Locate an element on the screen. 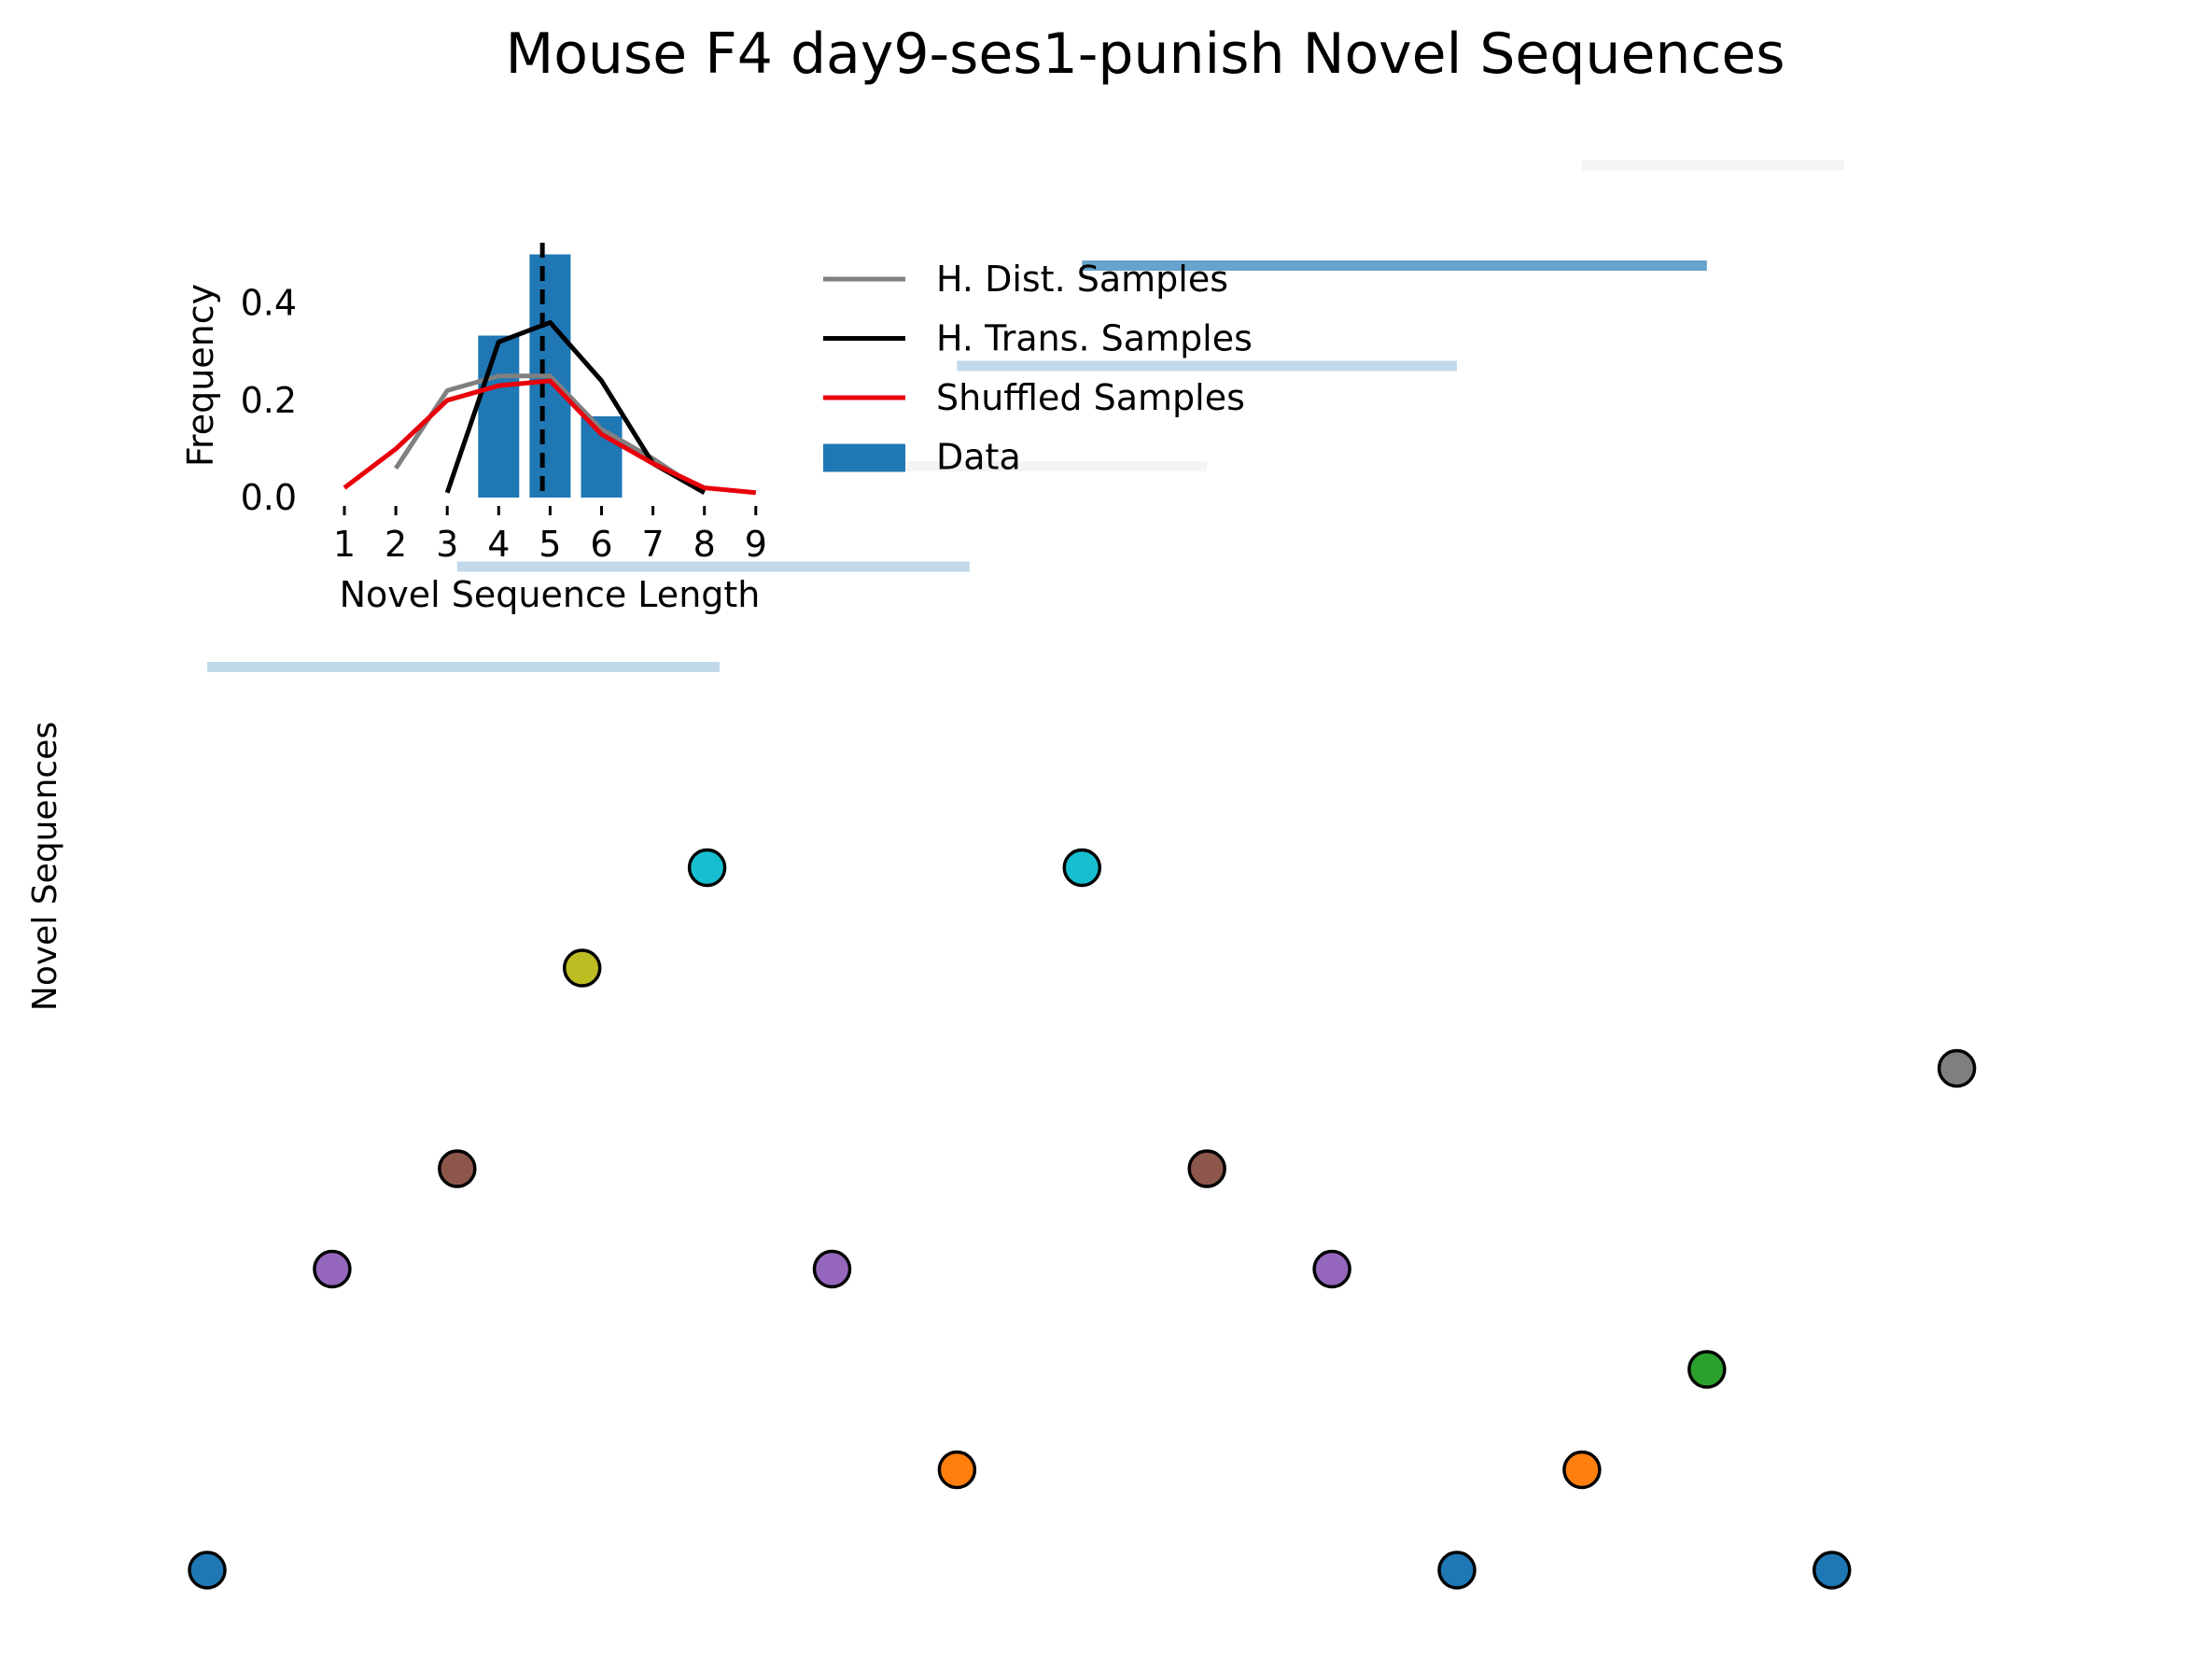  series-line-shuffled-samples is located at coordinates (550, 437).